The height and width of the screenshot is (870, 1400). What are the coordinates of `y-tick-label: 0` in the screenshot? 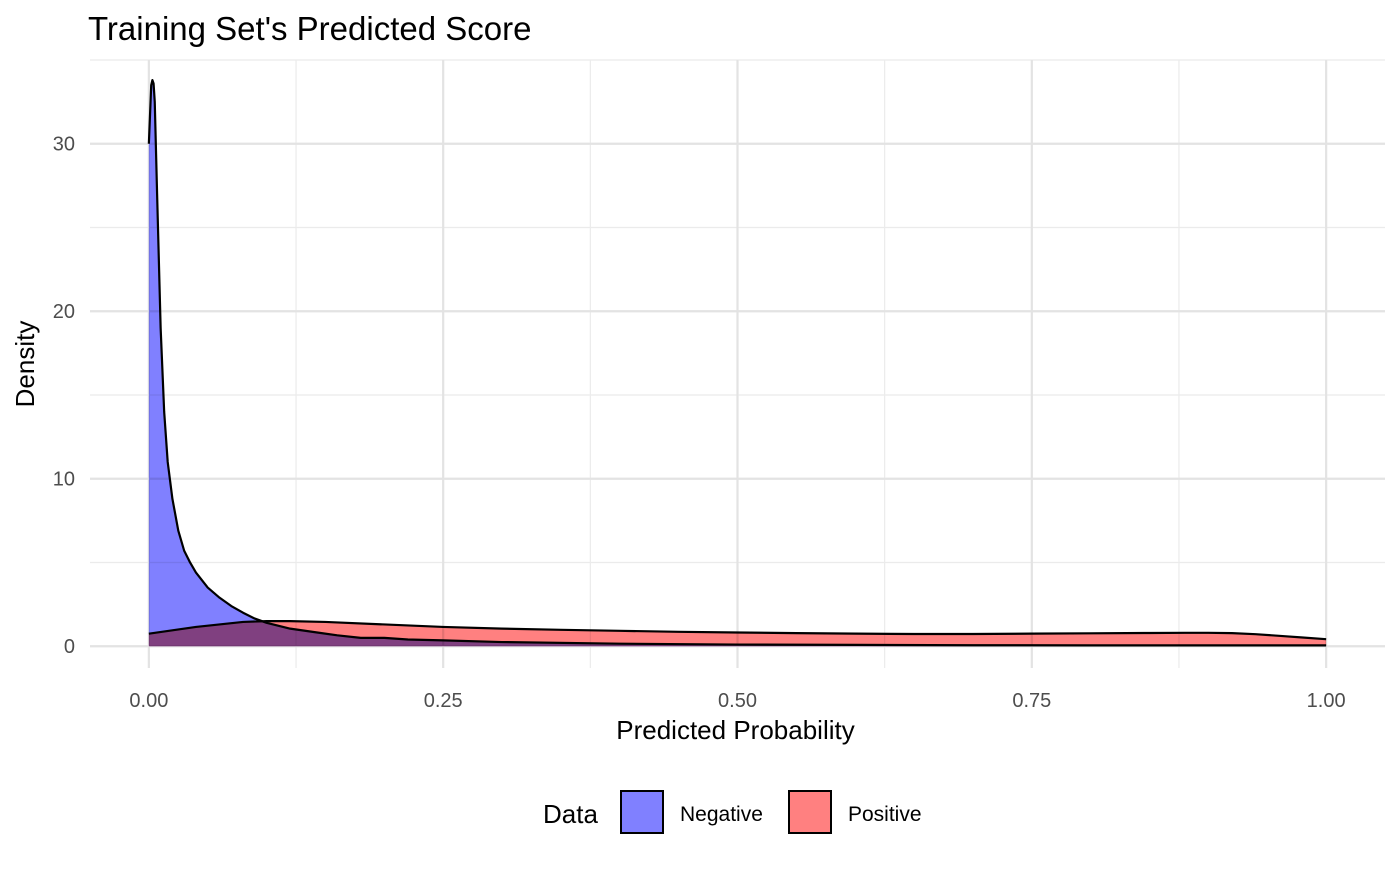 It's located at (69, 647).